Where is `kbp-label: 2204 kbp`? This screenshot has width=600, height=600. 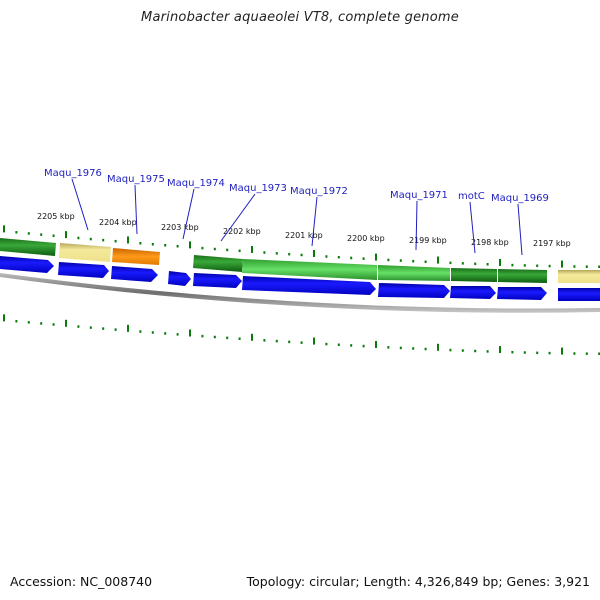
kbp-label: 2204 kbp is located at coordinates (118, 222).